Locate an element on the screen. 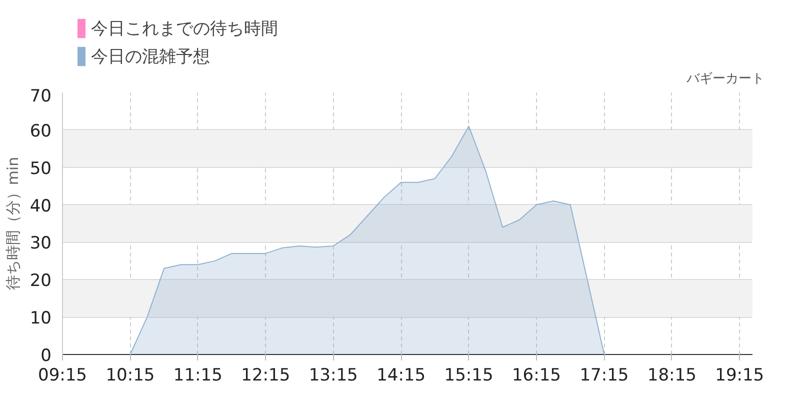 The height and width of the screenshot is (400, 800). x-tick-label: 16:15 is located at coordinates (536, 376).